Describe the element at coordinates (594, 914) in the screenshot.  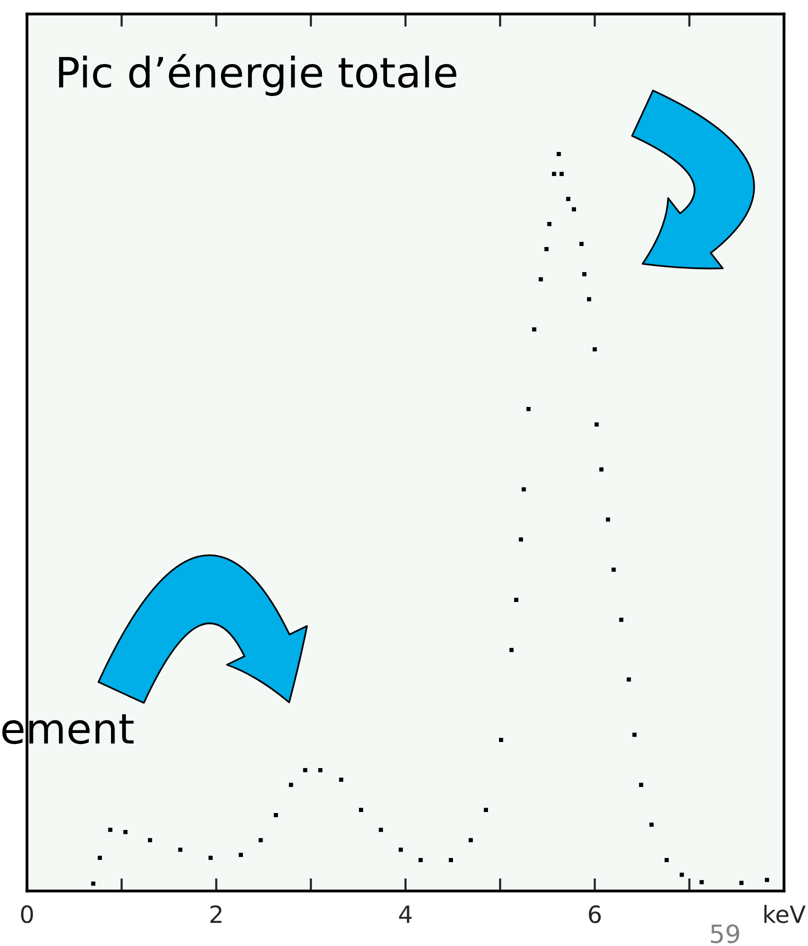
I see `x-tick-label: 6` at that location.